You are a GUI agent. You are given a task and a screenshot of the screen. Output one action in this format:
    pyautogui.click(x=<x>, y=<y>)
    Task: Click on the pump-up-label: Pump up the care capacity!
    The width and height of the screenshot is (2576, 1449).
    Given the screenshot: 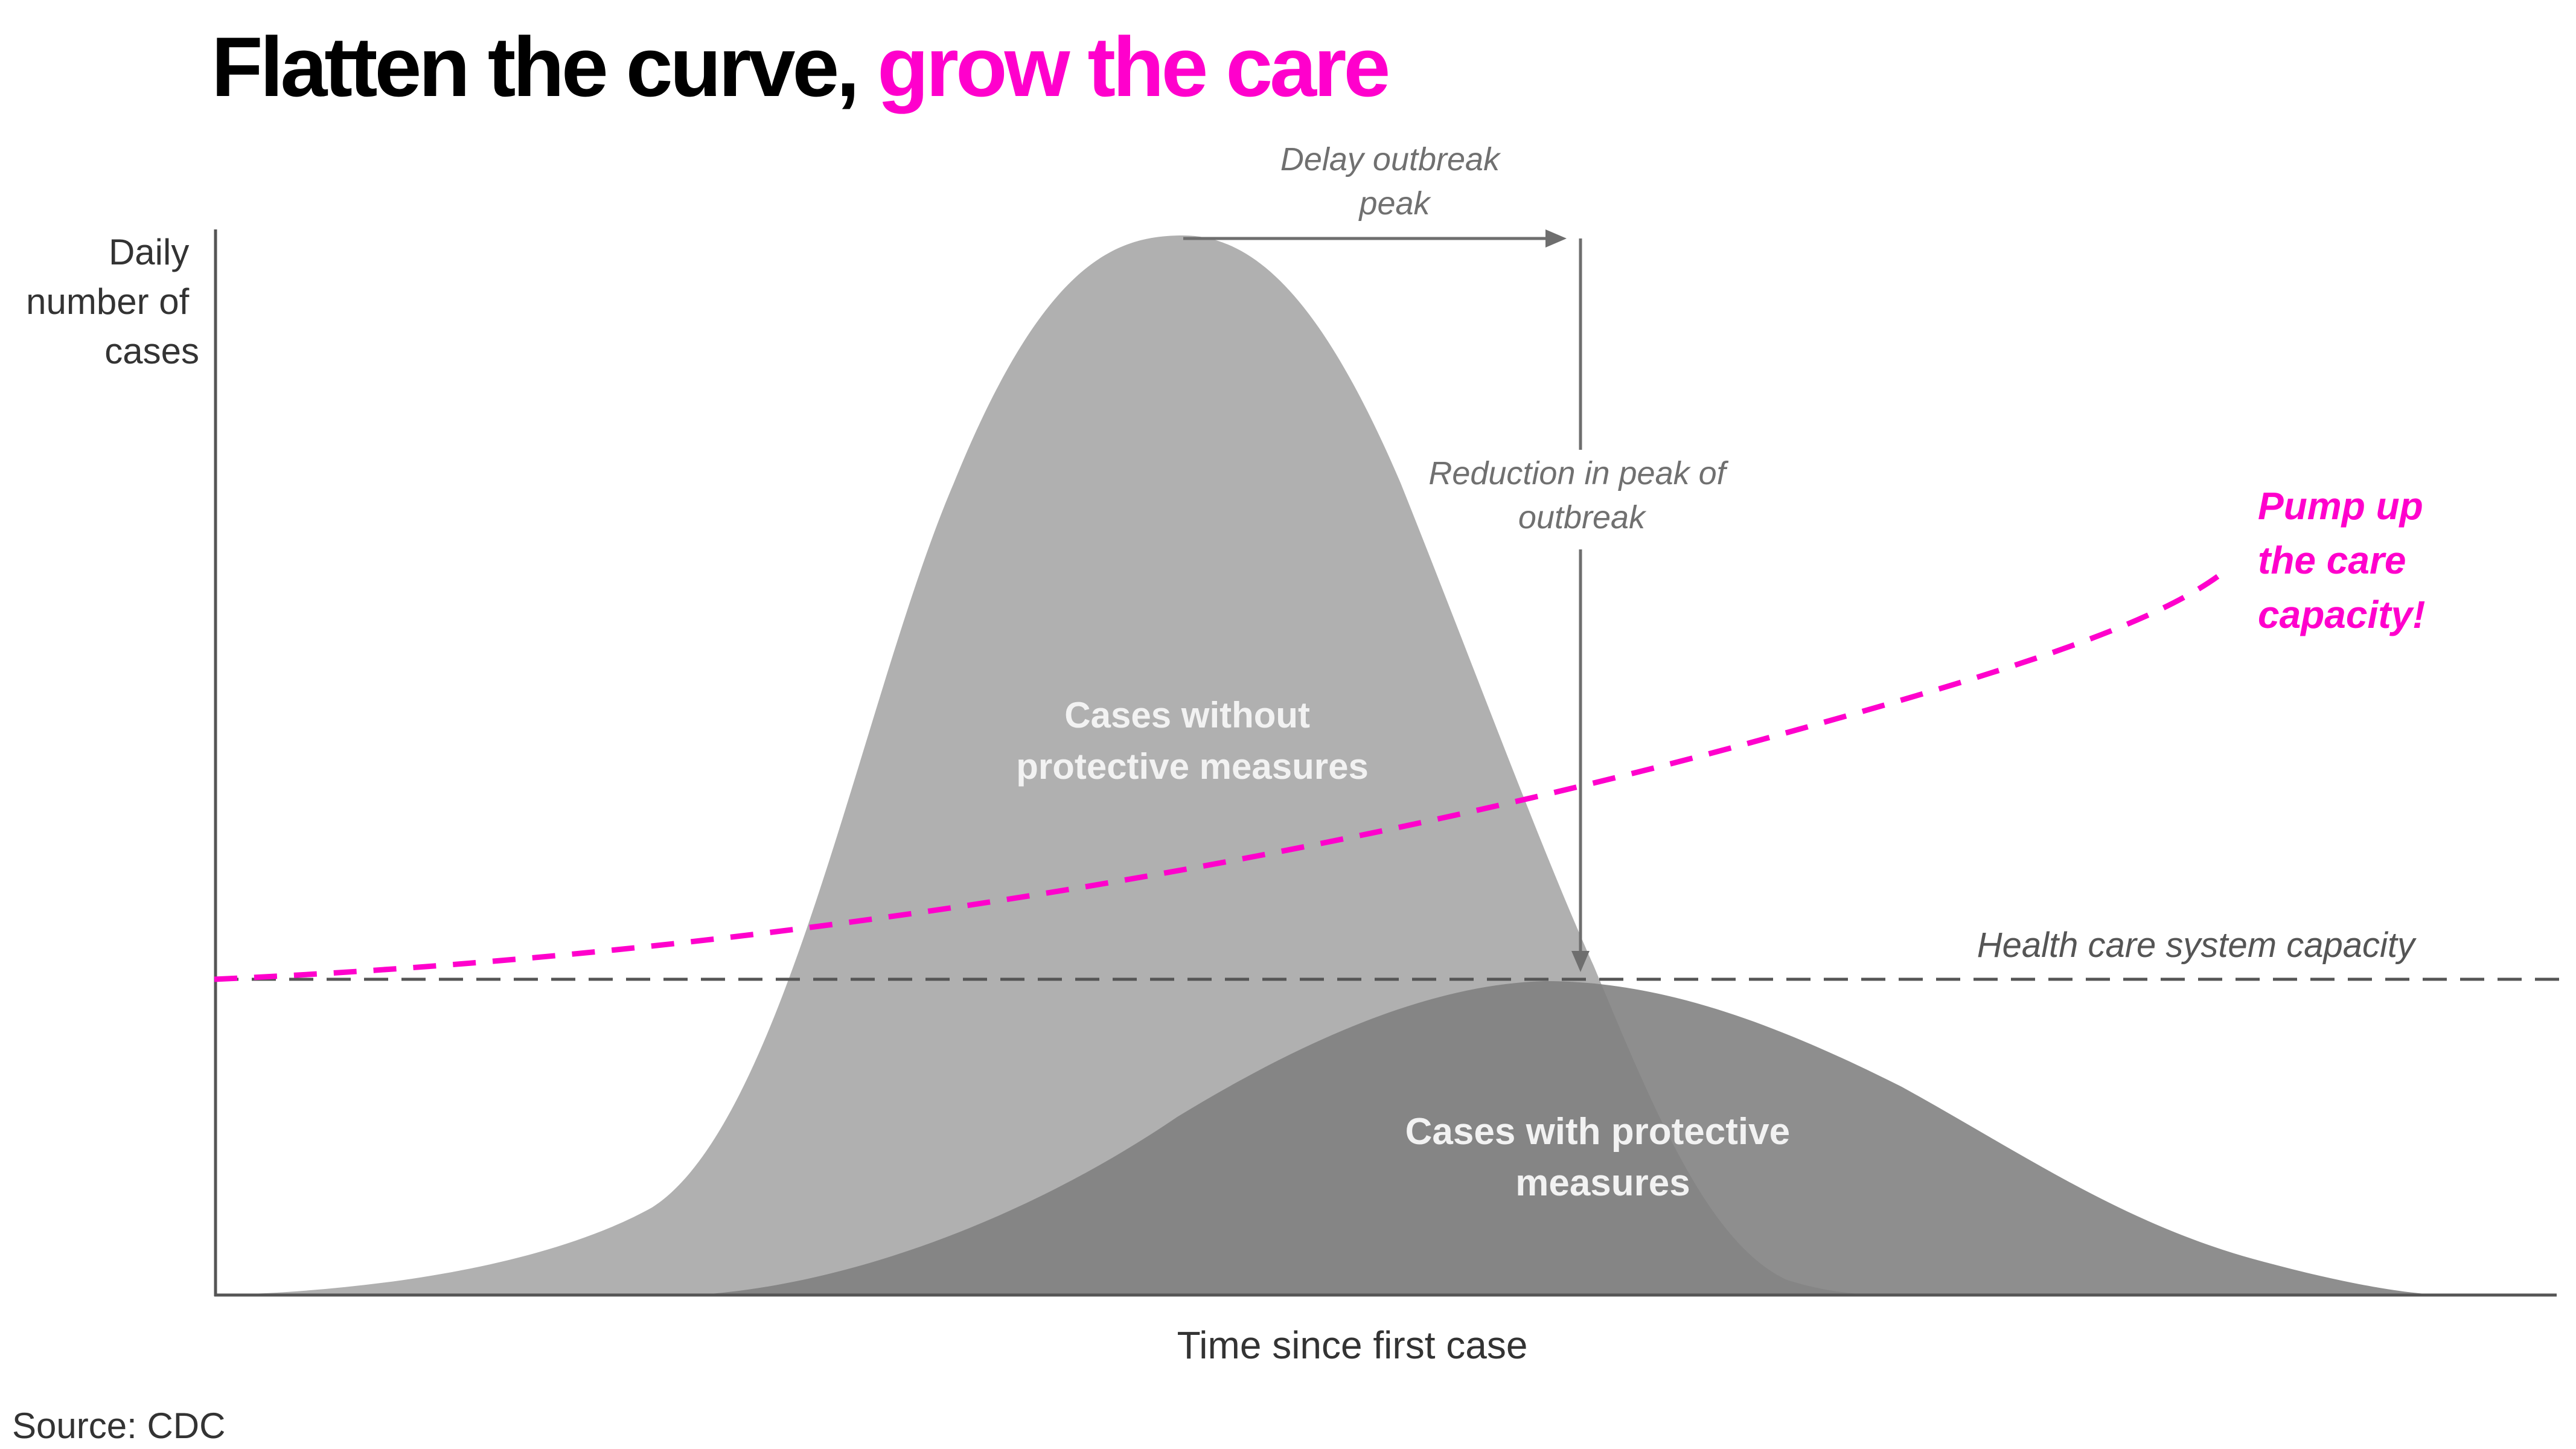 What is the action you would take?
    pyautogui.click(x=2346, y=560)
    